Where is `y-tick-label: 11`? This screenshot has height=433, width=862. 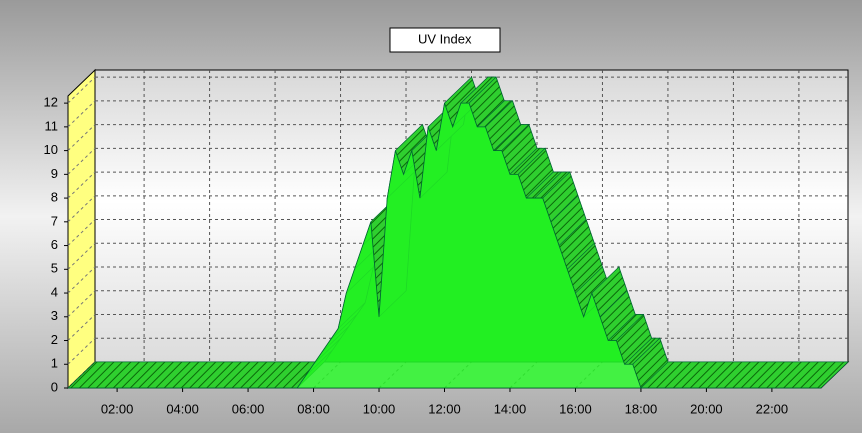
y-tick-label: 11 is located at coordinates (52, 125).